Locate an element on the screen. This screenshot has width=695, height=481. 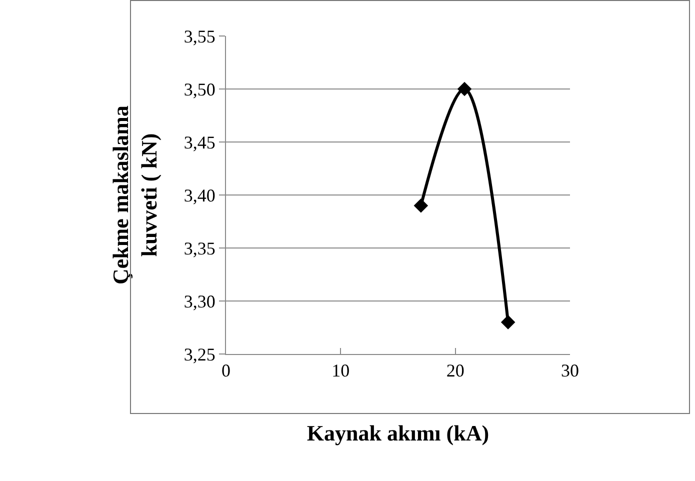
y-tick-label: 3,55 is located at coordinates (200, 36).